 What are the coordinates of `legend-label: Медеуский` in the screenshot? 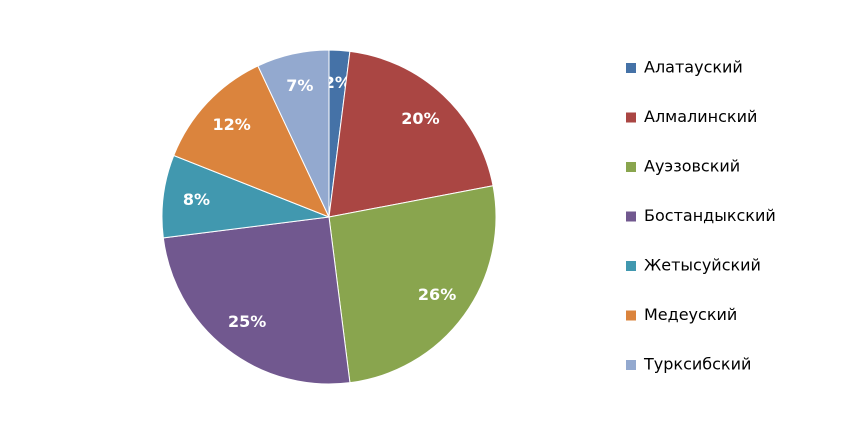 It's located at (690, 314).